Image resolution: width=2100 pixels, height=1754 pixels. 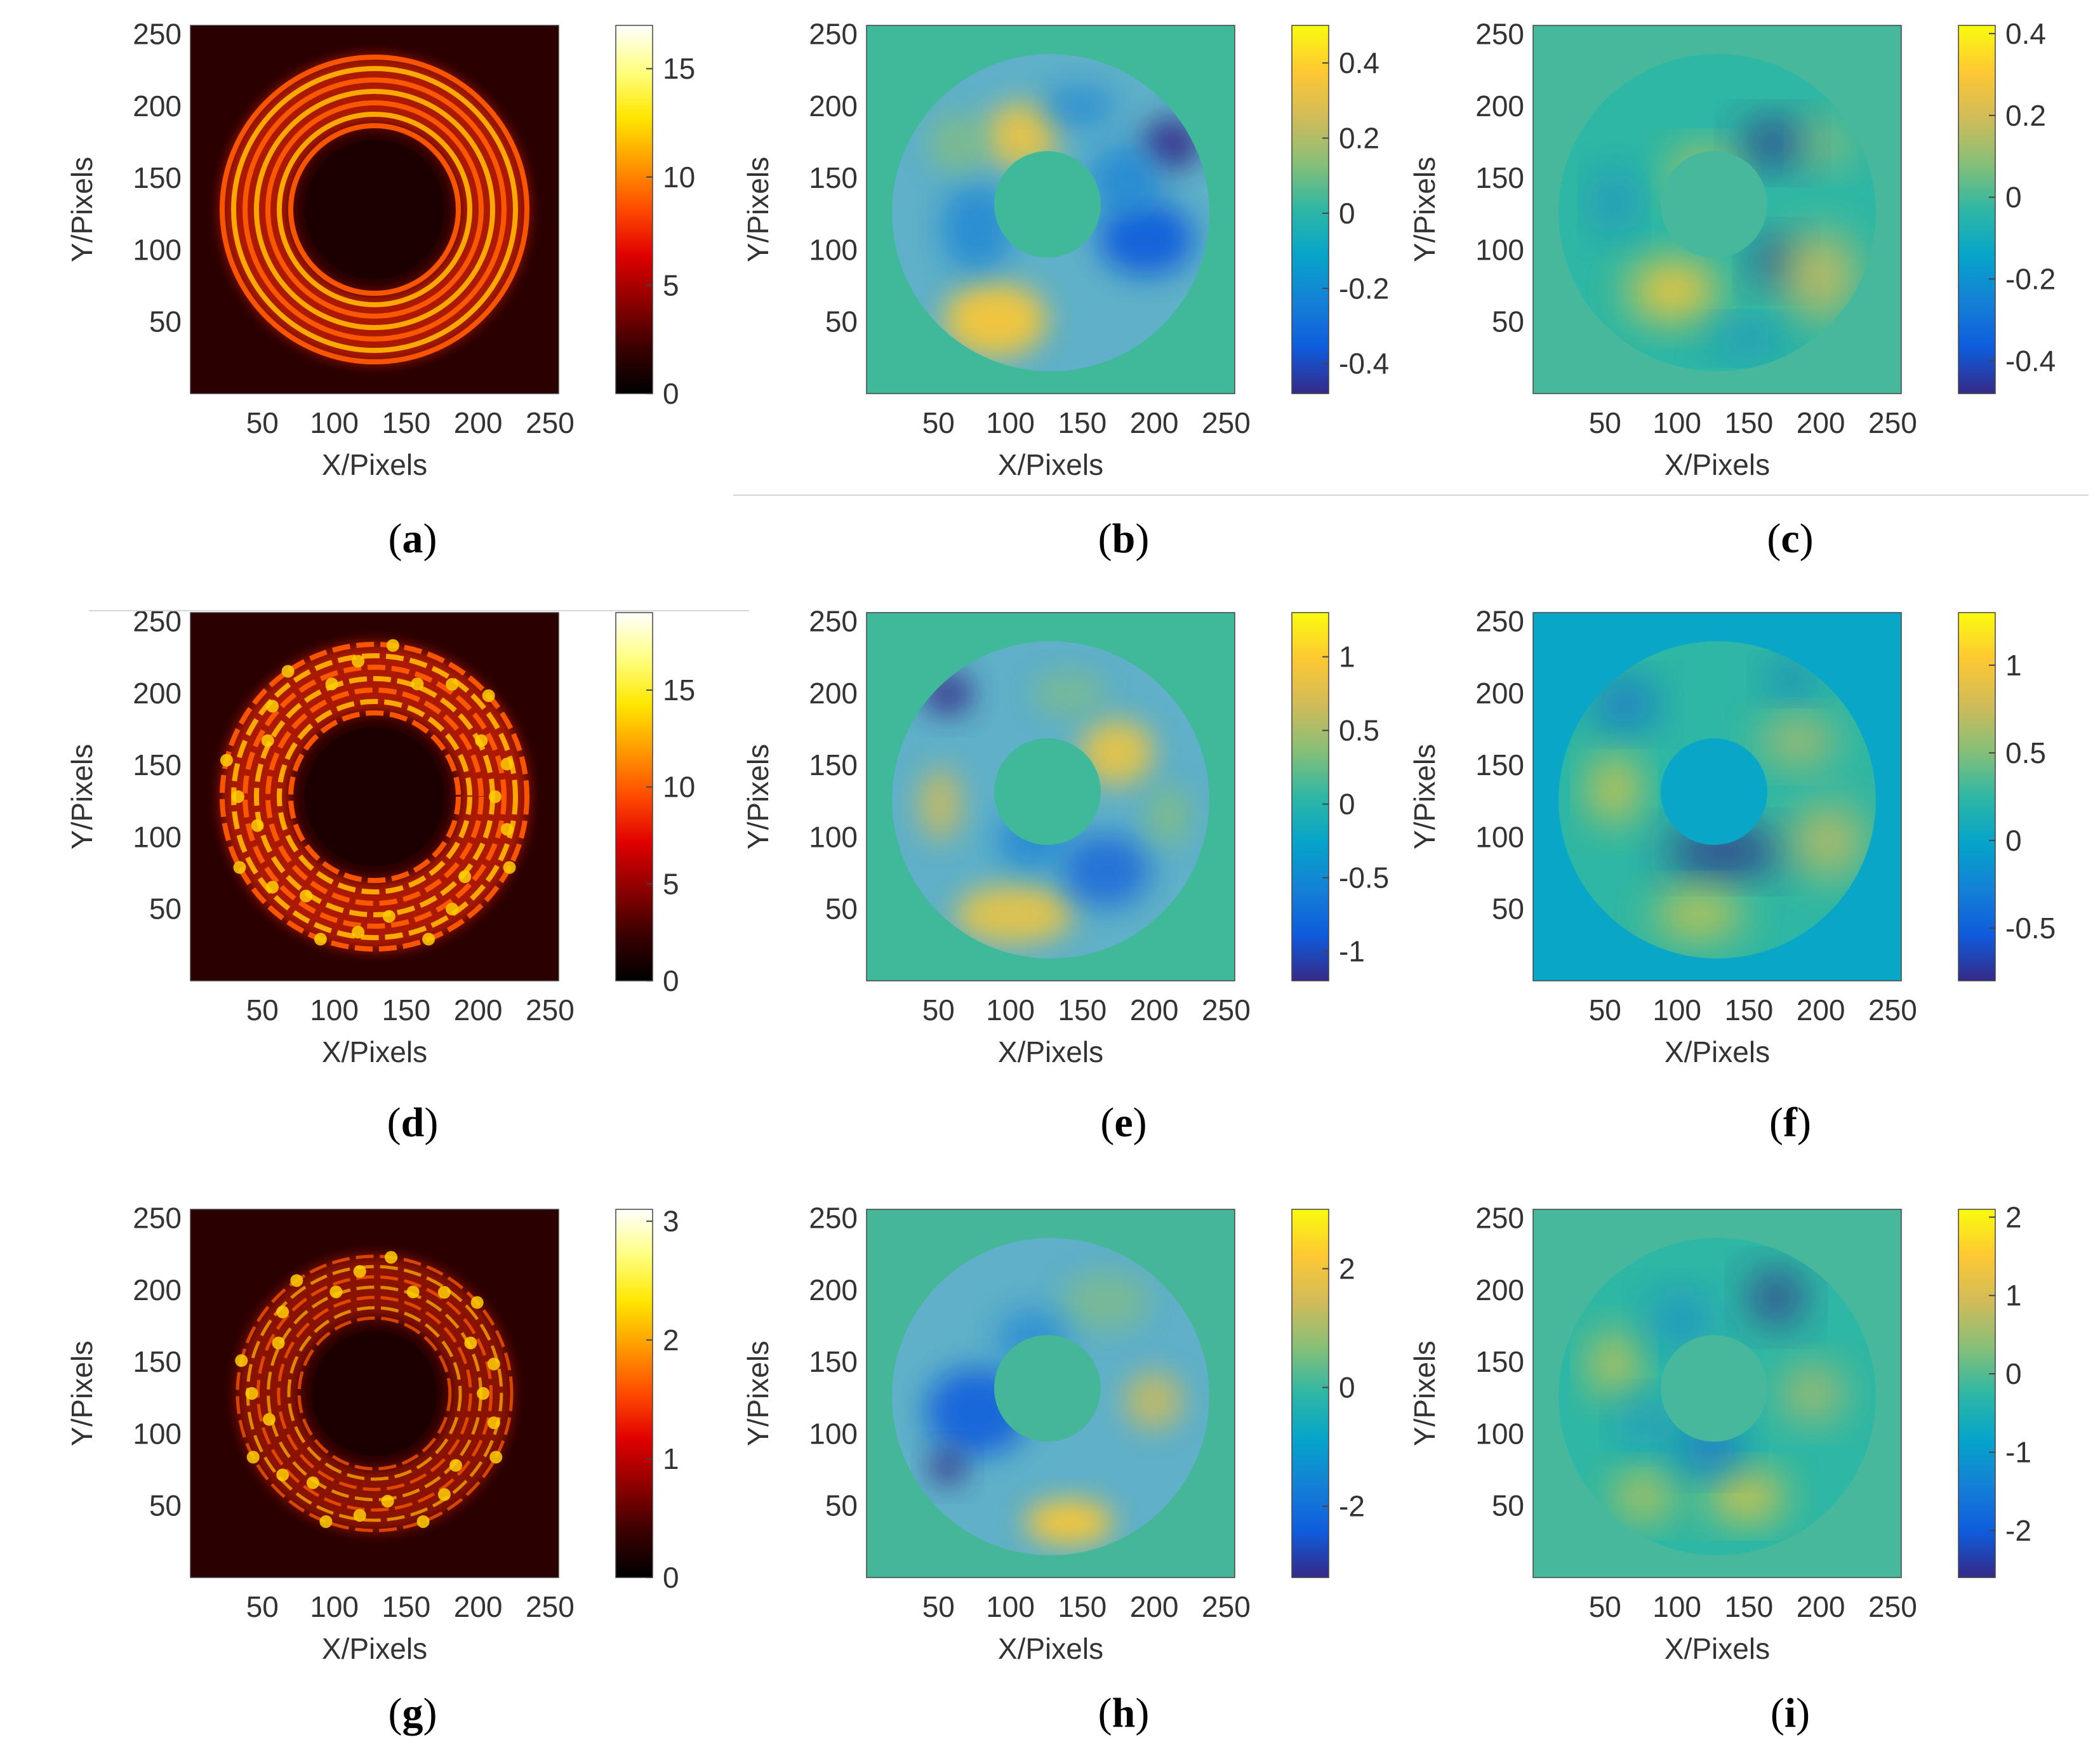 What do you see at coordinates (1995, 1389) in the screenshot?
I see `colorbar: -2 -1 0 1 2` at bounding box center [1995, 1389].